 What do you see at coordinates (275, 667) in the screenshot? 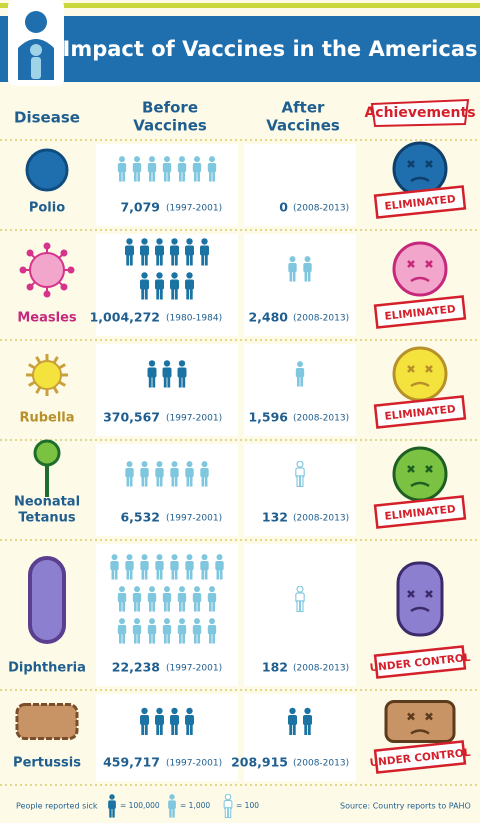
I see `after-count: 182` at bounding box center [275, 667].